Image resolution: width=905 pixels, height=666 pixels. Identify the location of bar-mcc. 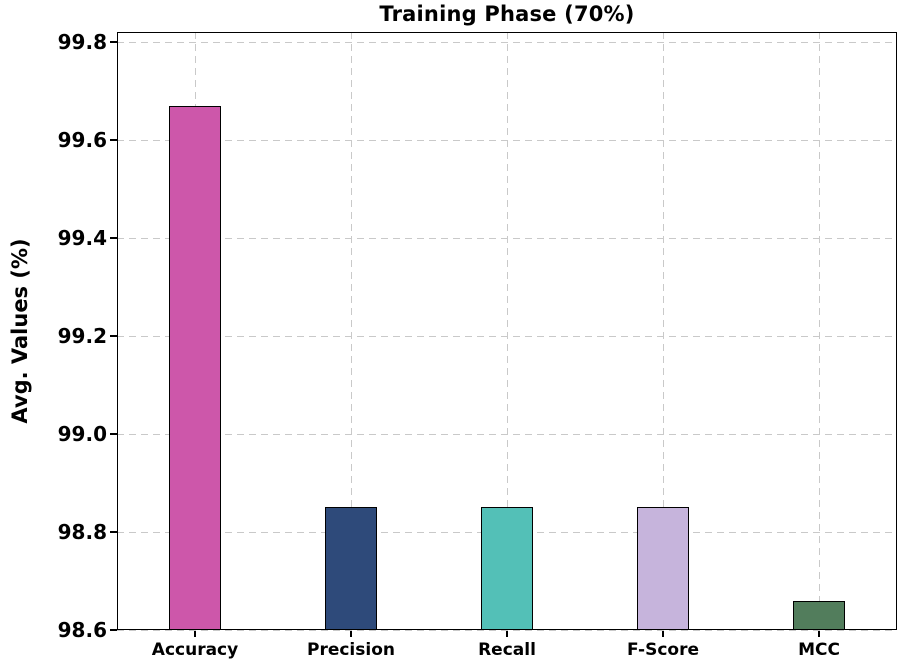
(819, 615).